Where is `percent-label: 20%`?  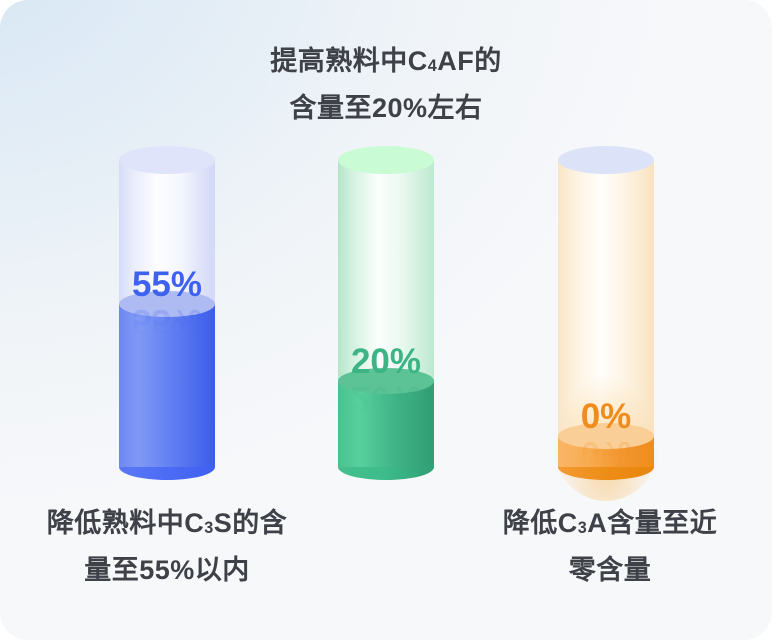 percent-label: 20% is located at coordinates (386, 362).